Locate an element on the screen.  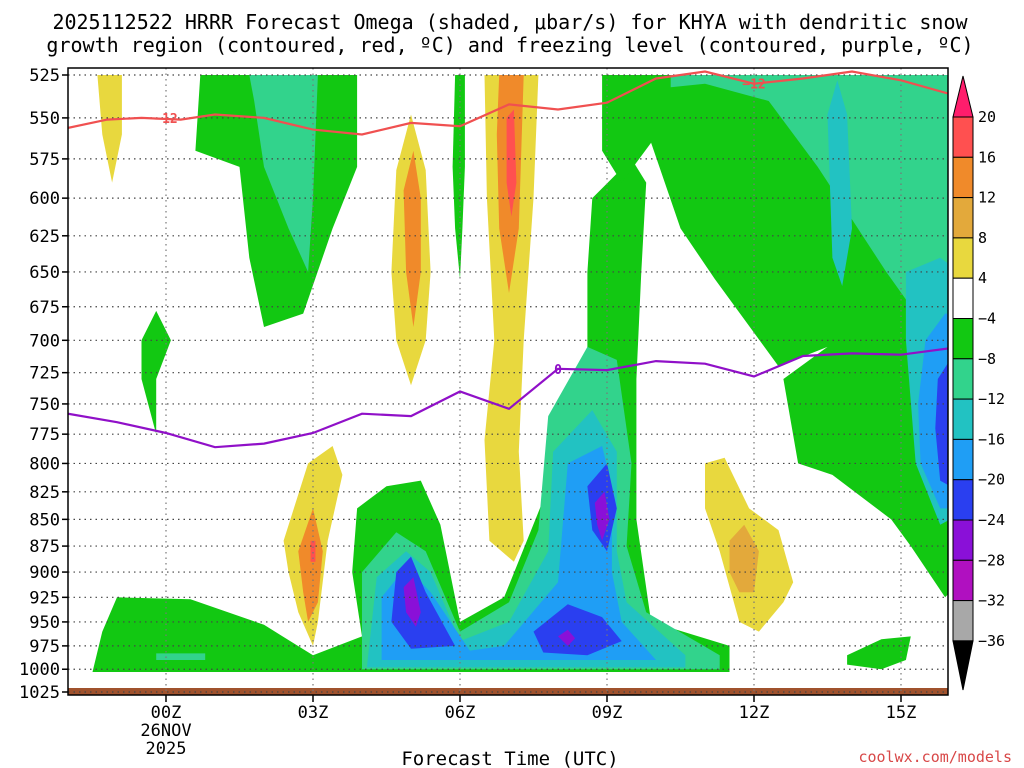
y-tick-label-19: 1000 is located at coordinates (39, 670).